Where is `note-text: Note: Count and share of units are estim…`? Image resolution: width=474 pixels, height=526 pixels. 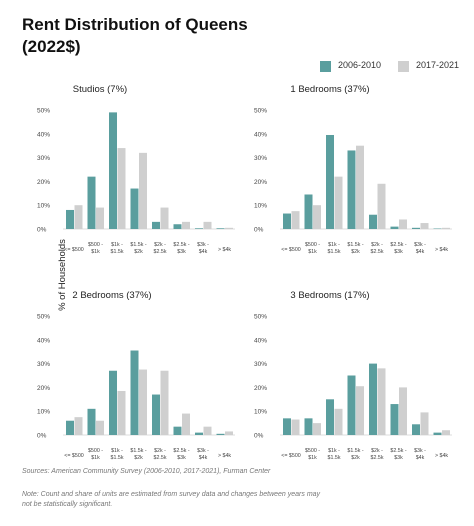 note-text: Note: Count and share of units are estim… is located at coordinates (171, 499).